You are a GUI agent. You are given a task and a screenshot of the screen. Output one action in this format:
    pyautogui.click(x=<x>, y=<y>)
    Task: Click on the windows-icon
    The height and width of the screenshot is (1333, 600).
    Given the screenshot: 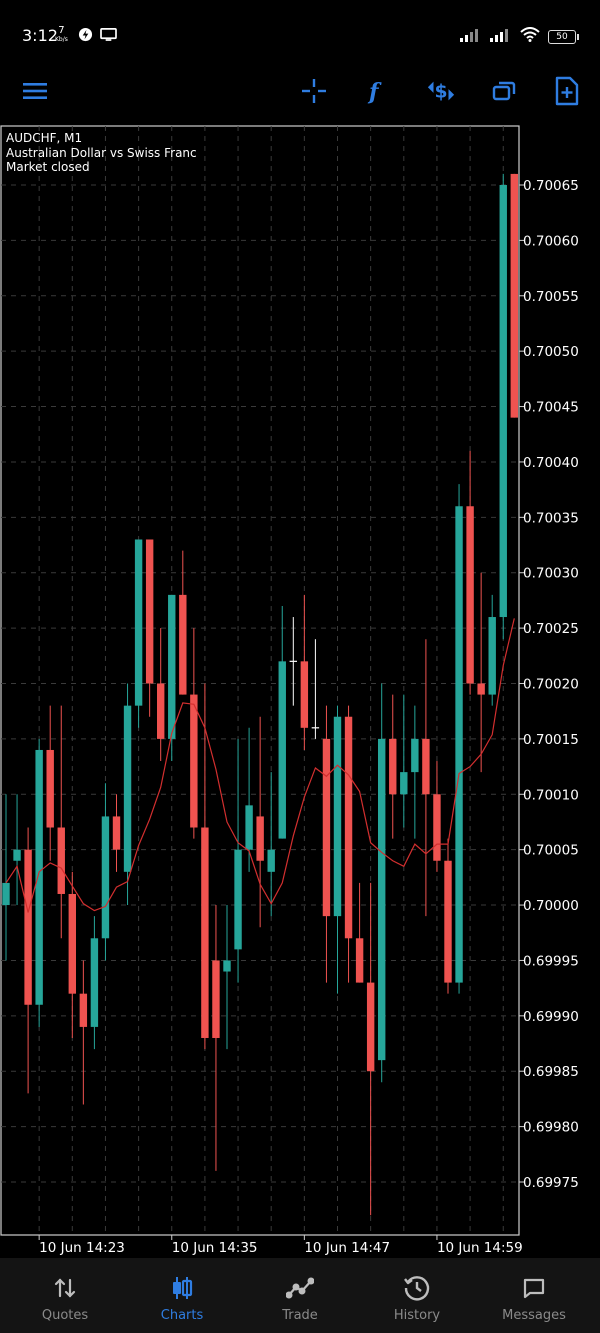 What is the action you would take?
    pyautogui.click(x=504, y=91)
    